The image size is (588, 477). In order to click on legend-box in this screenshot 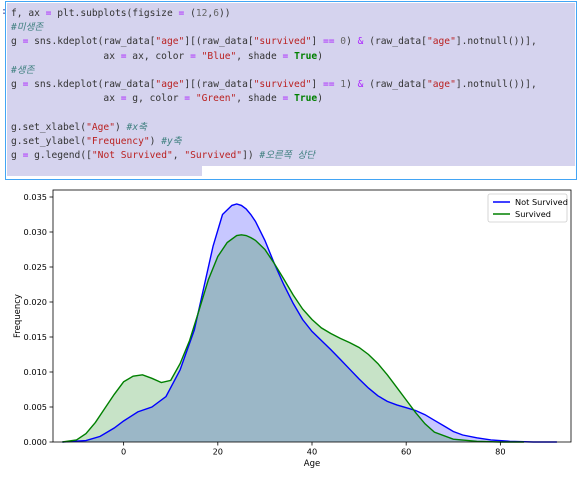, I will do `click(527, 208)`.